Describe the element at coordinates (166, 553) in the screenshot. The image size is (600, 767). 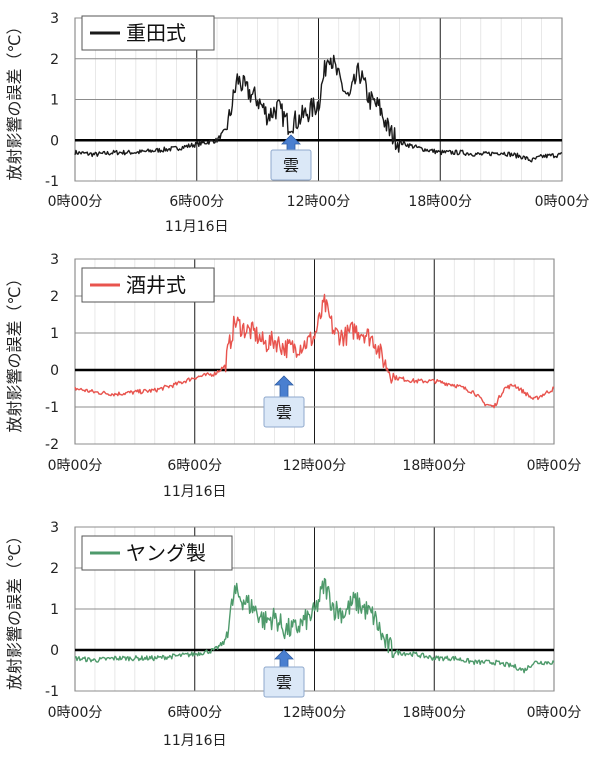
I see `legend-label: ヤング製` at that location.